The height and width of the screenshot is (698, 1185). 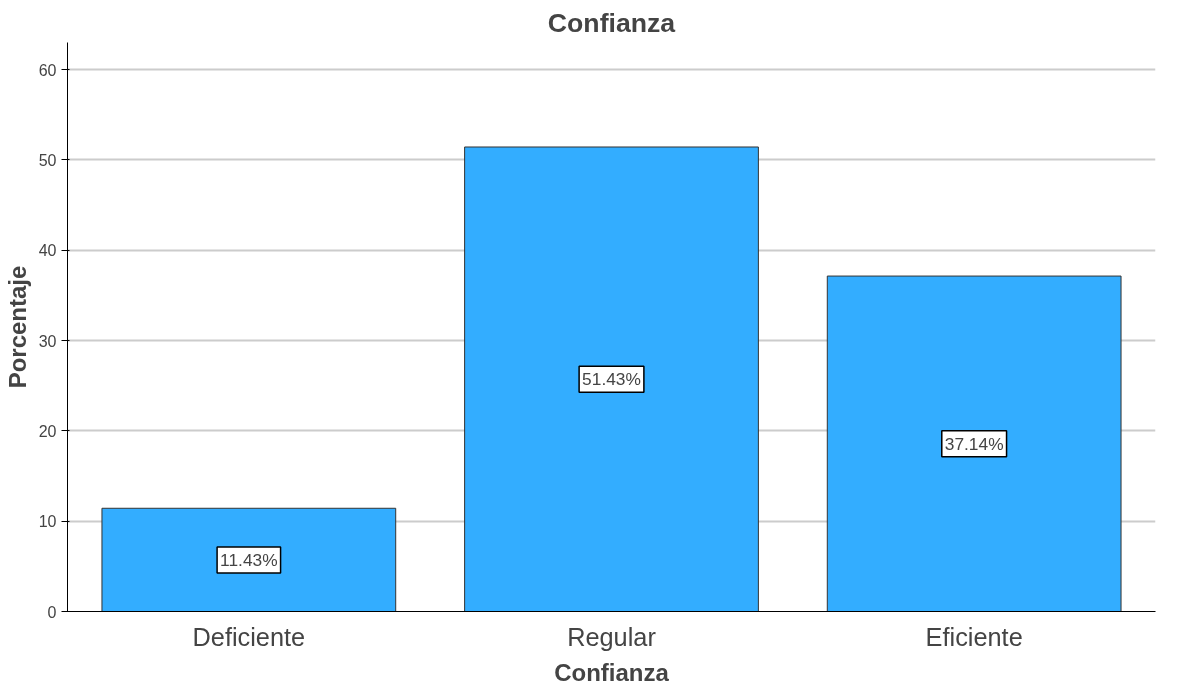 What do you see at coordinates (612, 636) in the screenshot?
I see `x-tick-label: Regular` at bounding box center [612, 636].